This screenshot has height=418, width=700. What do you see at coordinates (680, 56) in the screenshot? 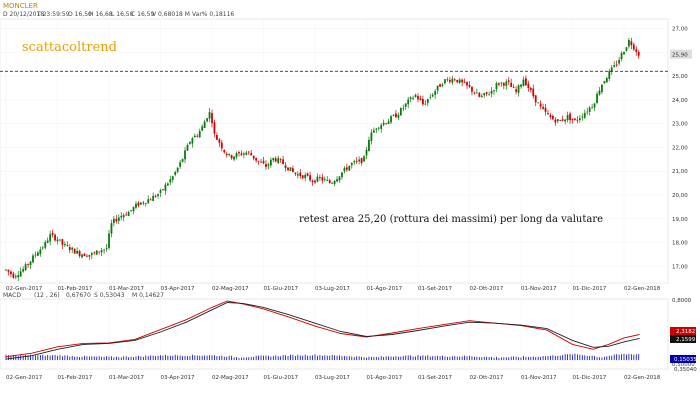
I see `last-price-label: 25,90` at bounding box center [680, 56].